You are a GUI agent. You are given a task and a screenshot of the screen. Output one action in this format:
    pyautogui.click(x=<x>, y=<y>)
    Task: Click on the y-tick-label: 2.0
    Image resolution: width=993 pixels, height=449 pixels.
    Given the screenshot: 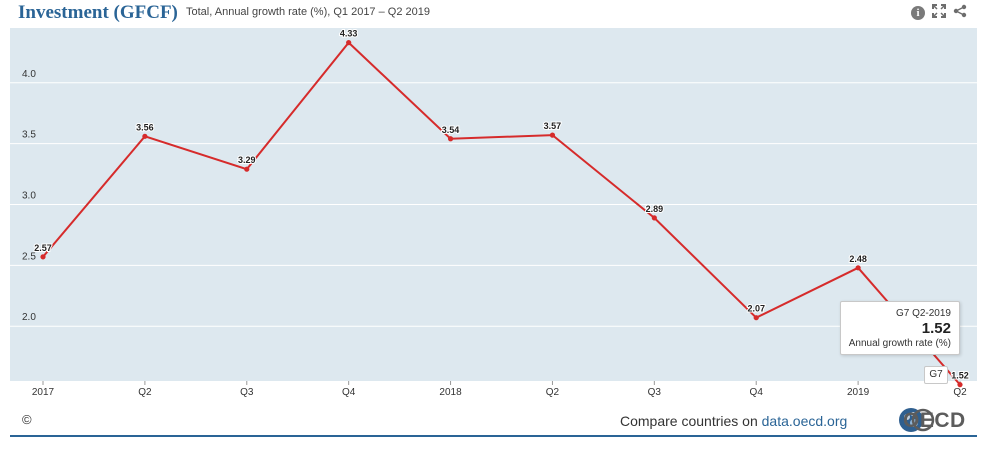 What is the action you would take?
    pyautogui.click(x=29, y=317)
    